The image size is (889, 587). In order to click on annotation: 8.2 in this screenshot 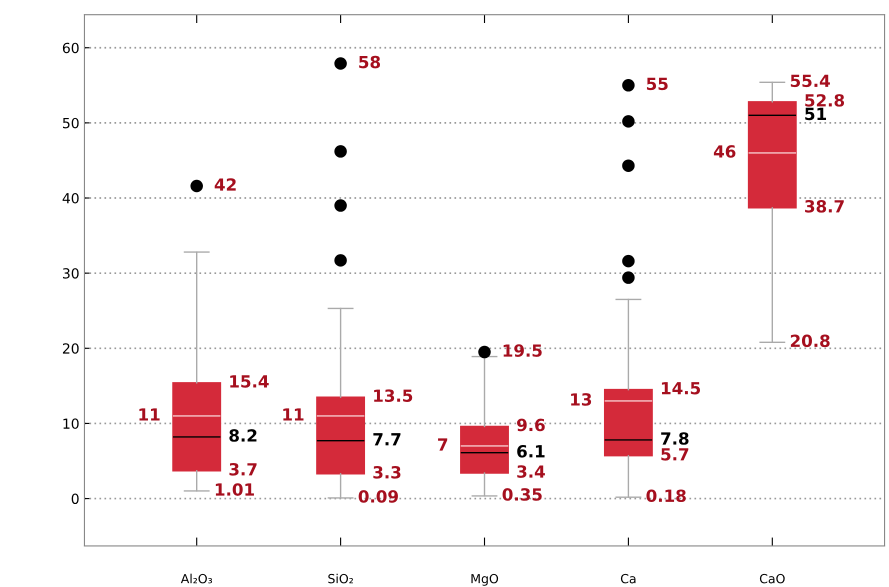, I will do `click(242, 435)`.